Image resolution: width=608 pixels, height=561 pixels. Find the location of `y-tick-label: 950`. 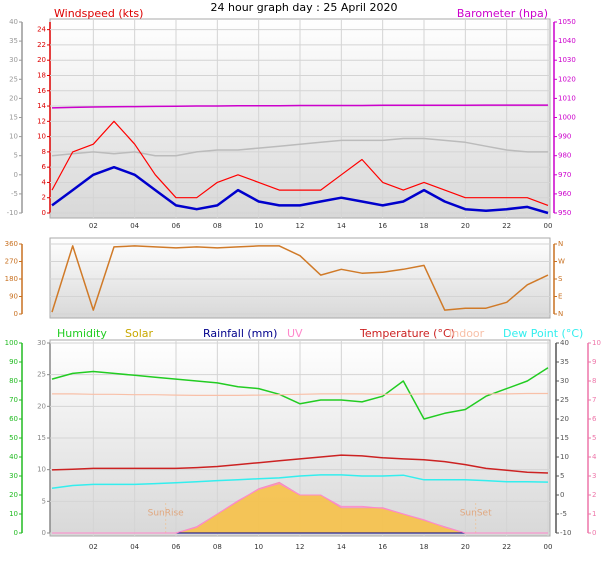

y-tick-label: 950 is located at coordinates (564, 213).